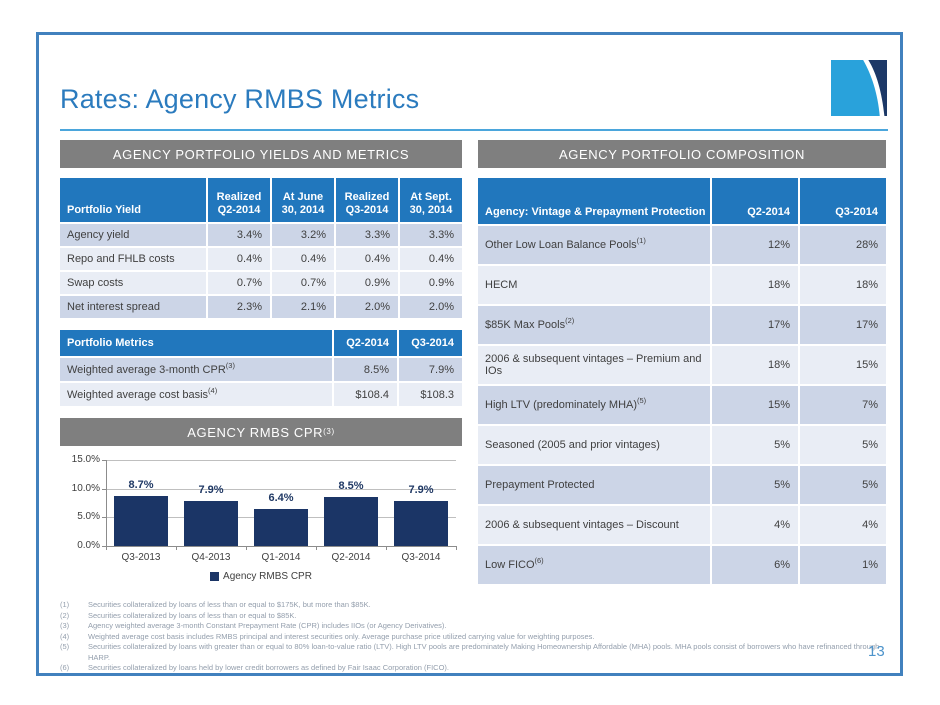  I want to click on legend-swatch, so click(215, 576).